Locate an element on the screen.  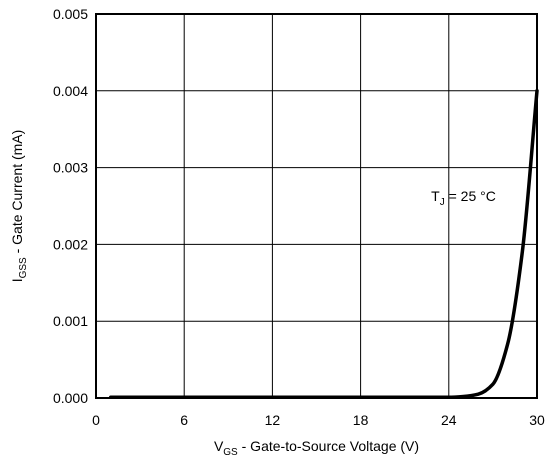
x-tick-label-5: 30 is located at coordinates (537, 420).